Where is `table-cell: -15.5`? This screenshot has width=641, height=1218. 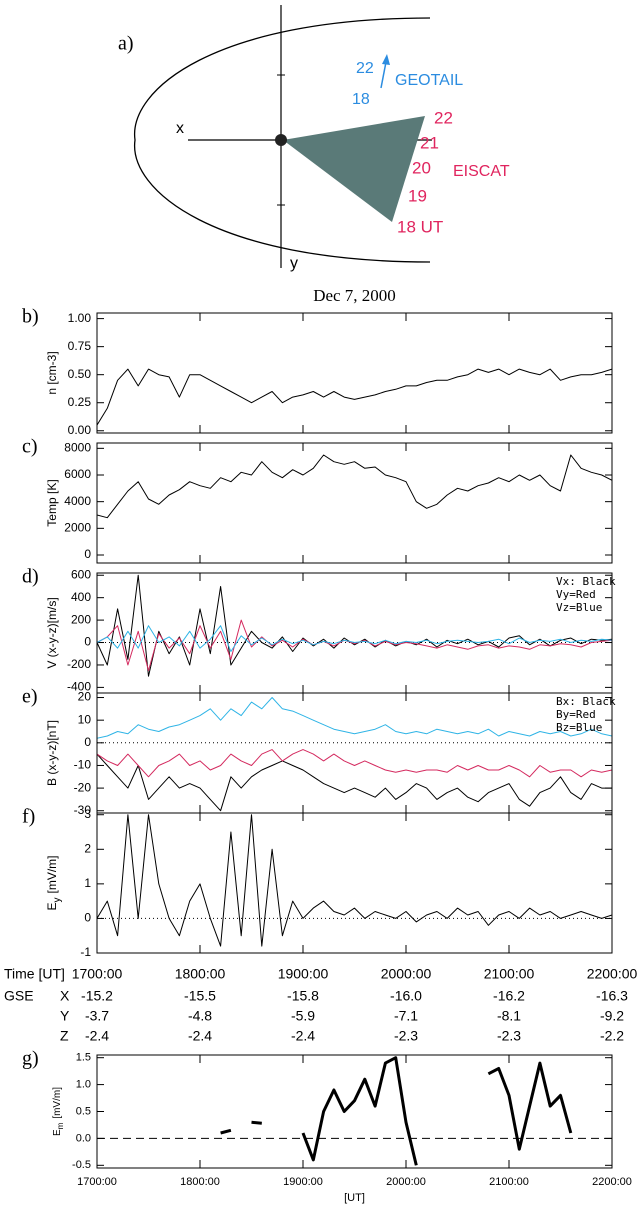
table-cell: -15.5 is located at coordinates (200, 996).